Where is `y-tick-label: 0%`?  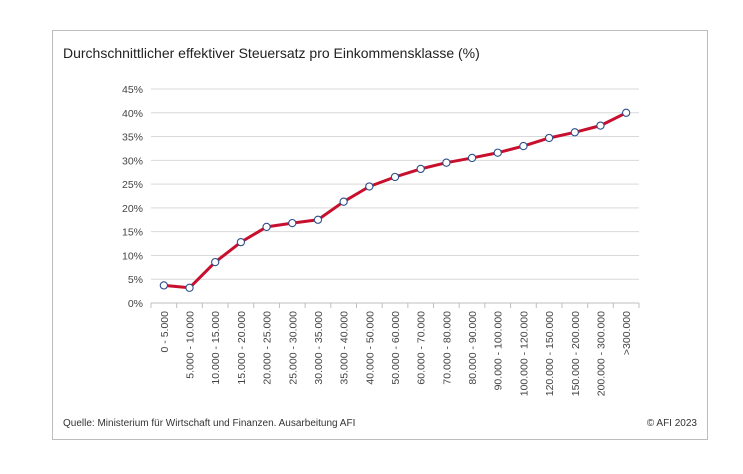
y-tick-label: 0% is located at coordinates (135, 304).